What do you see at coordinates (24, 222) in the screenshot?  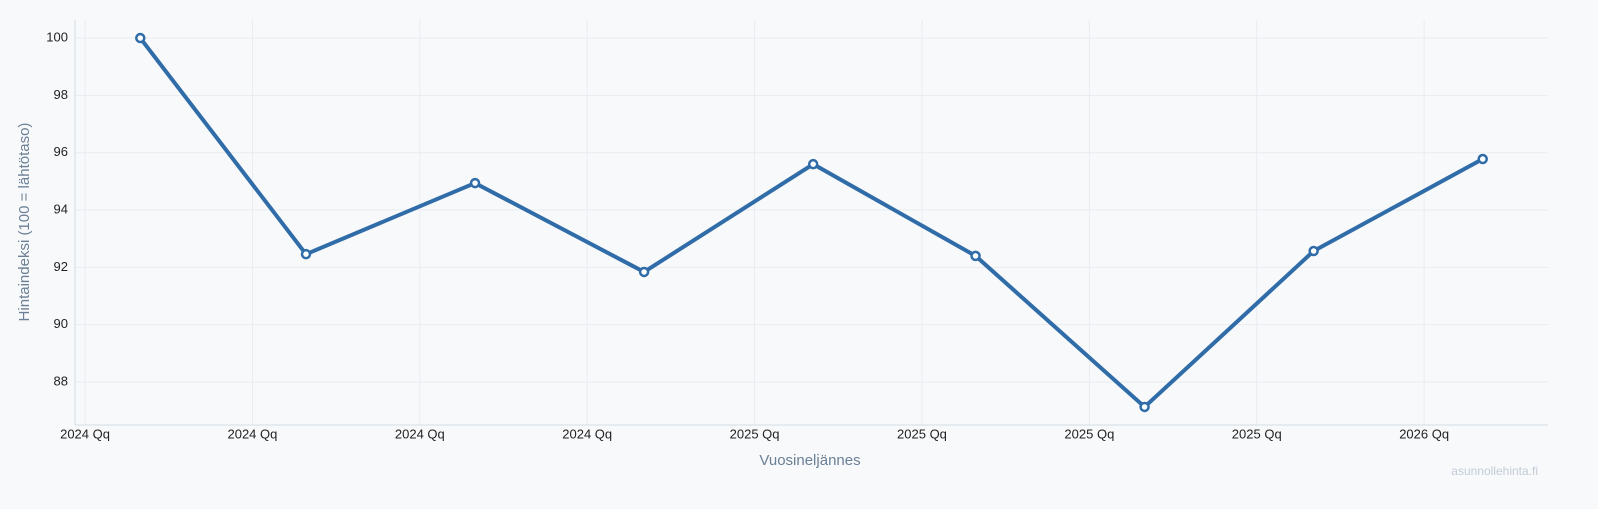 I see `y-axis-title: Hintaindeksi (100 = lähtötaso)` at bounding box center [24, 222].